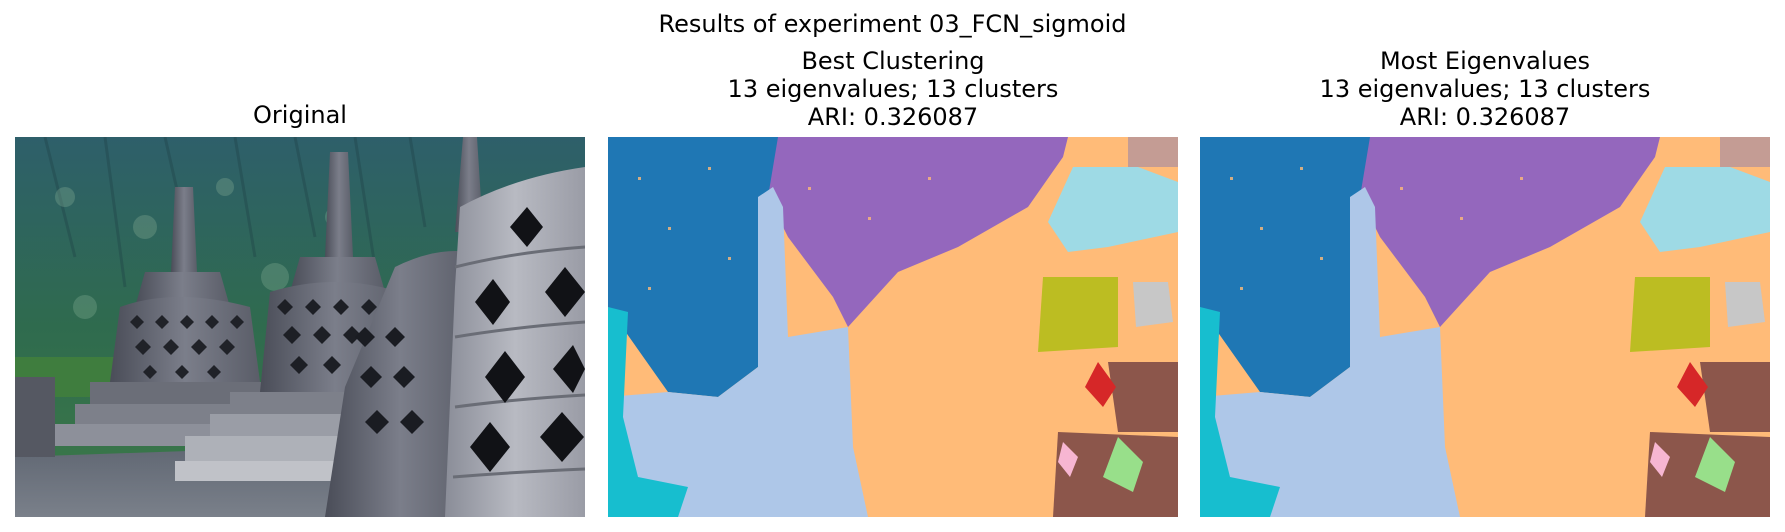 This screenshot has height=532, width=1785. What do you see at coordinates (1485, 117) in the screenshot?
I see `panel-subtitle-most-eigenvalues-ari: ARI: 0.326087` at bounding box center [1485, 117].